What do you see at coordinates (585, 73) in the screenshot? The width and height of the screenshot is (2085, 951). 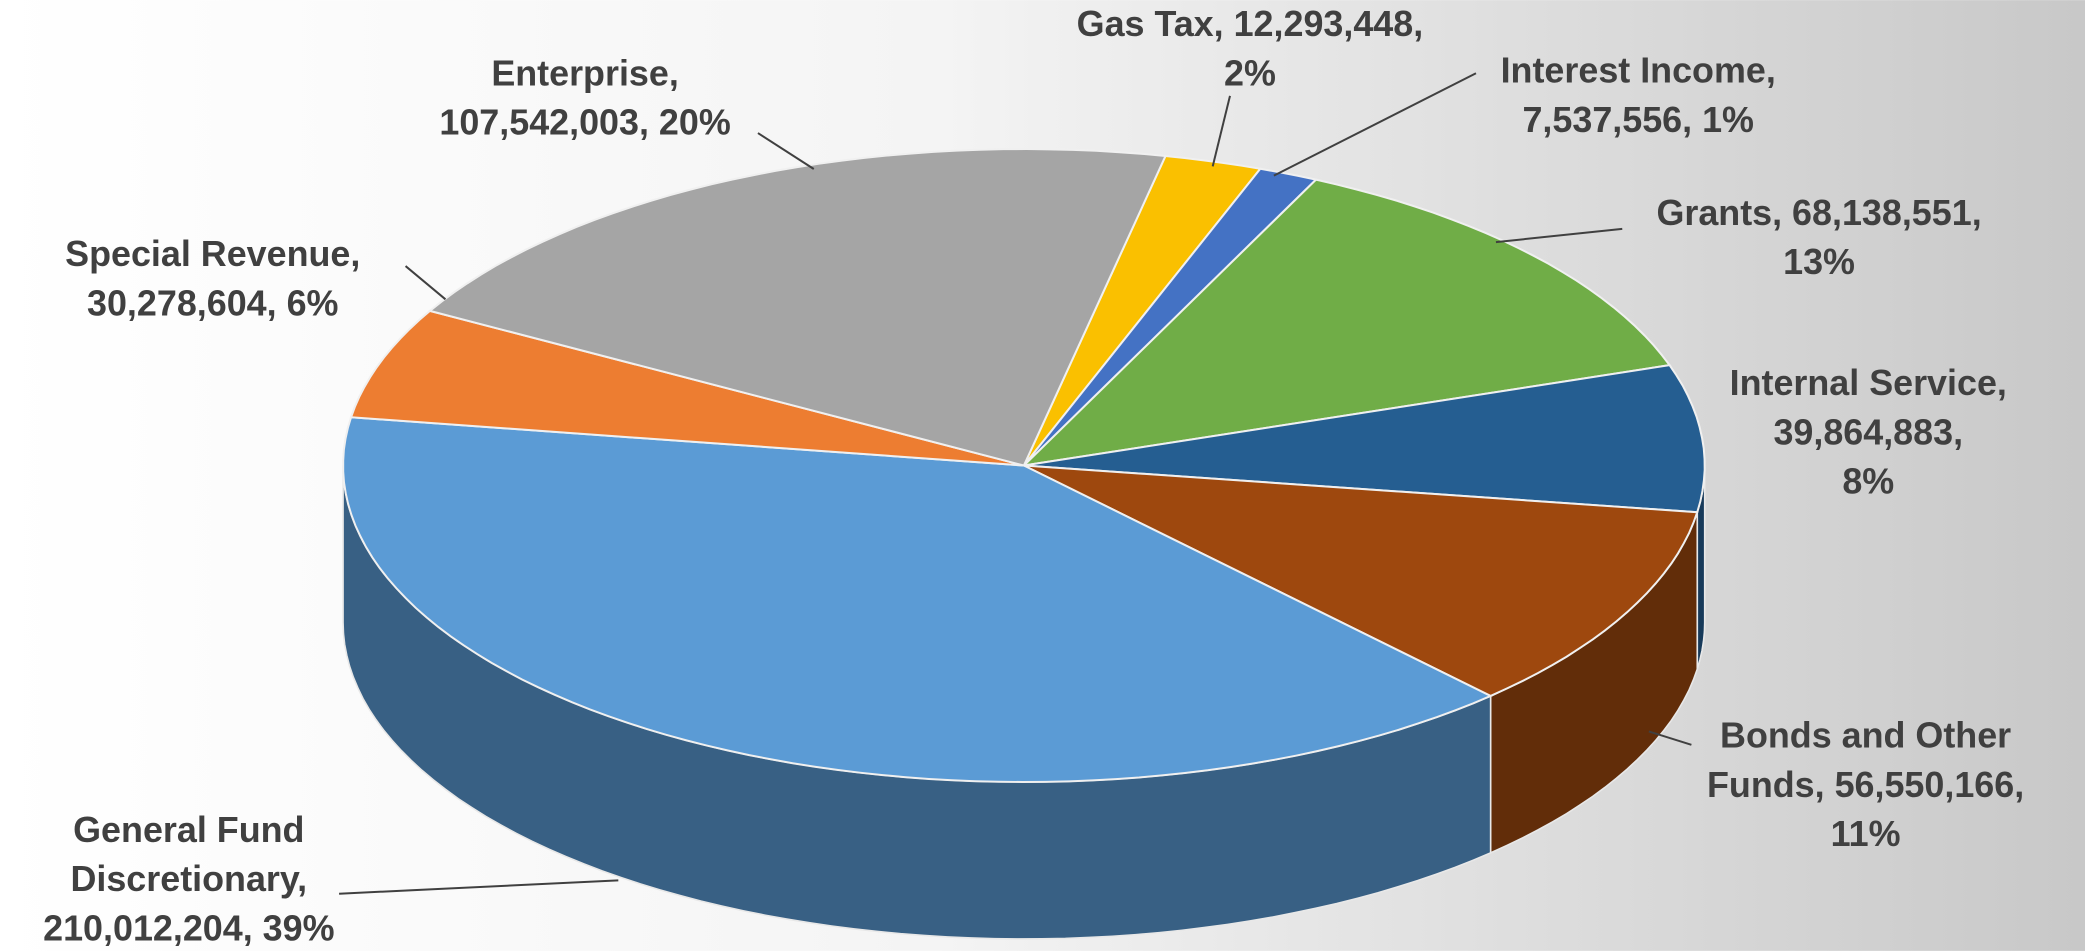 I see `data-label: Enterprise,` at bounding box center [585, 73].